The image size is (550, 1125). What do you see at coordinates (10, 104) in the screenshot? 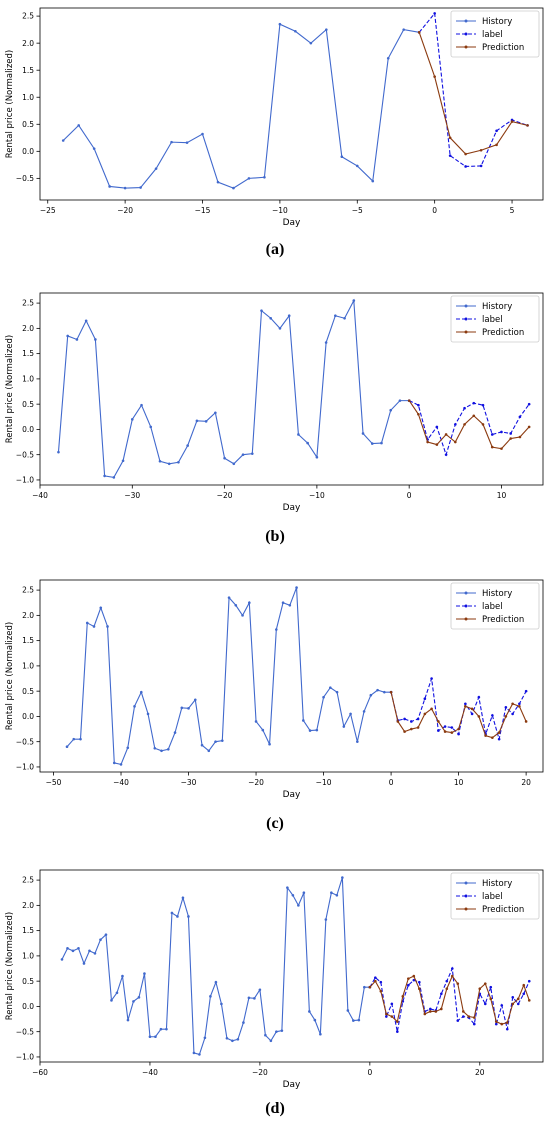
I see `y-axis-label: Rental price (Normalized)` at bounding box center [10, 104].